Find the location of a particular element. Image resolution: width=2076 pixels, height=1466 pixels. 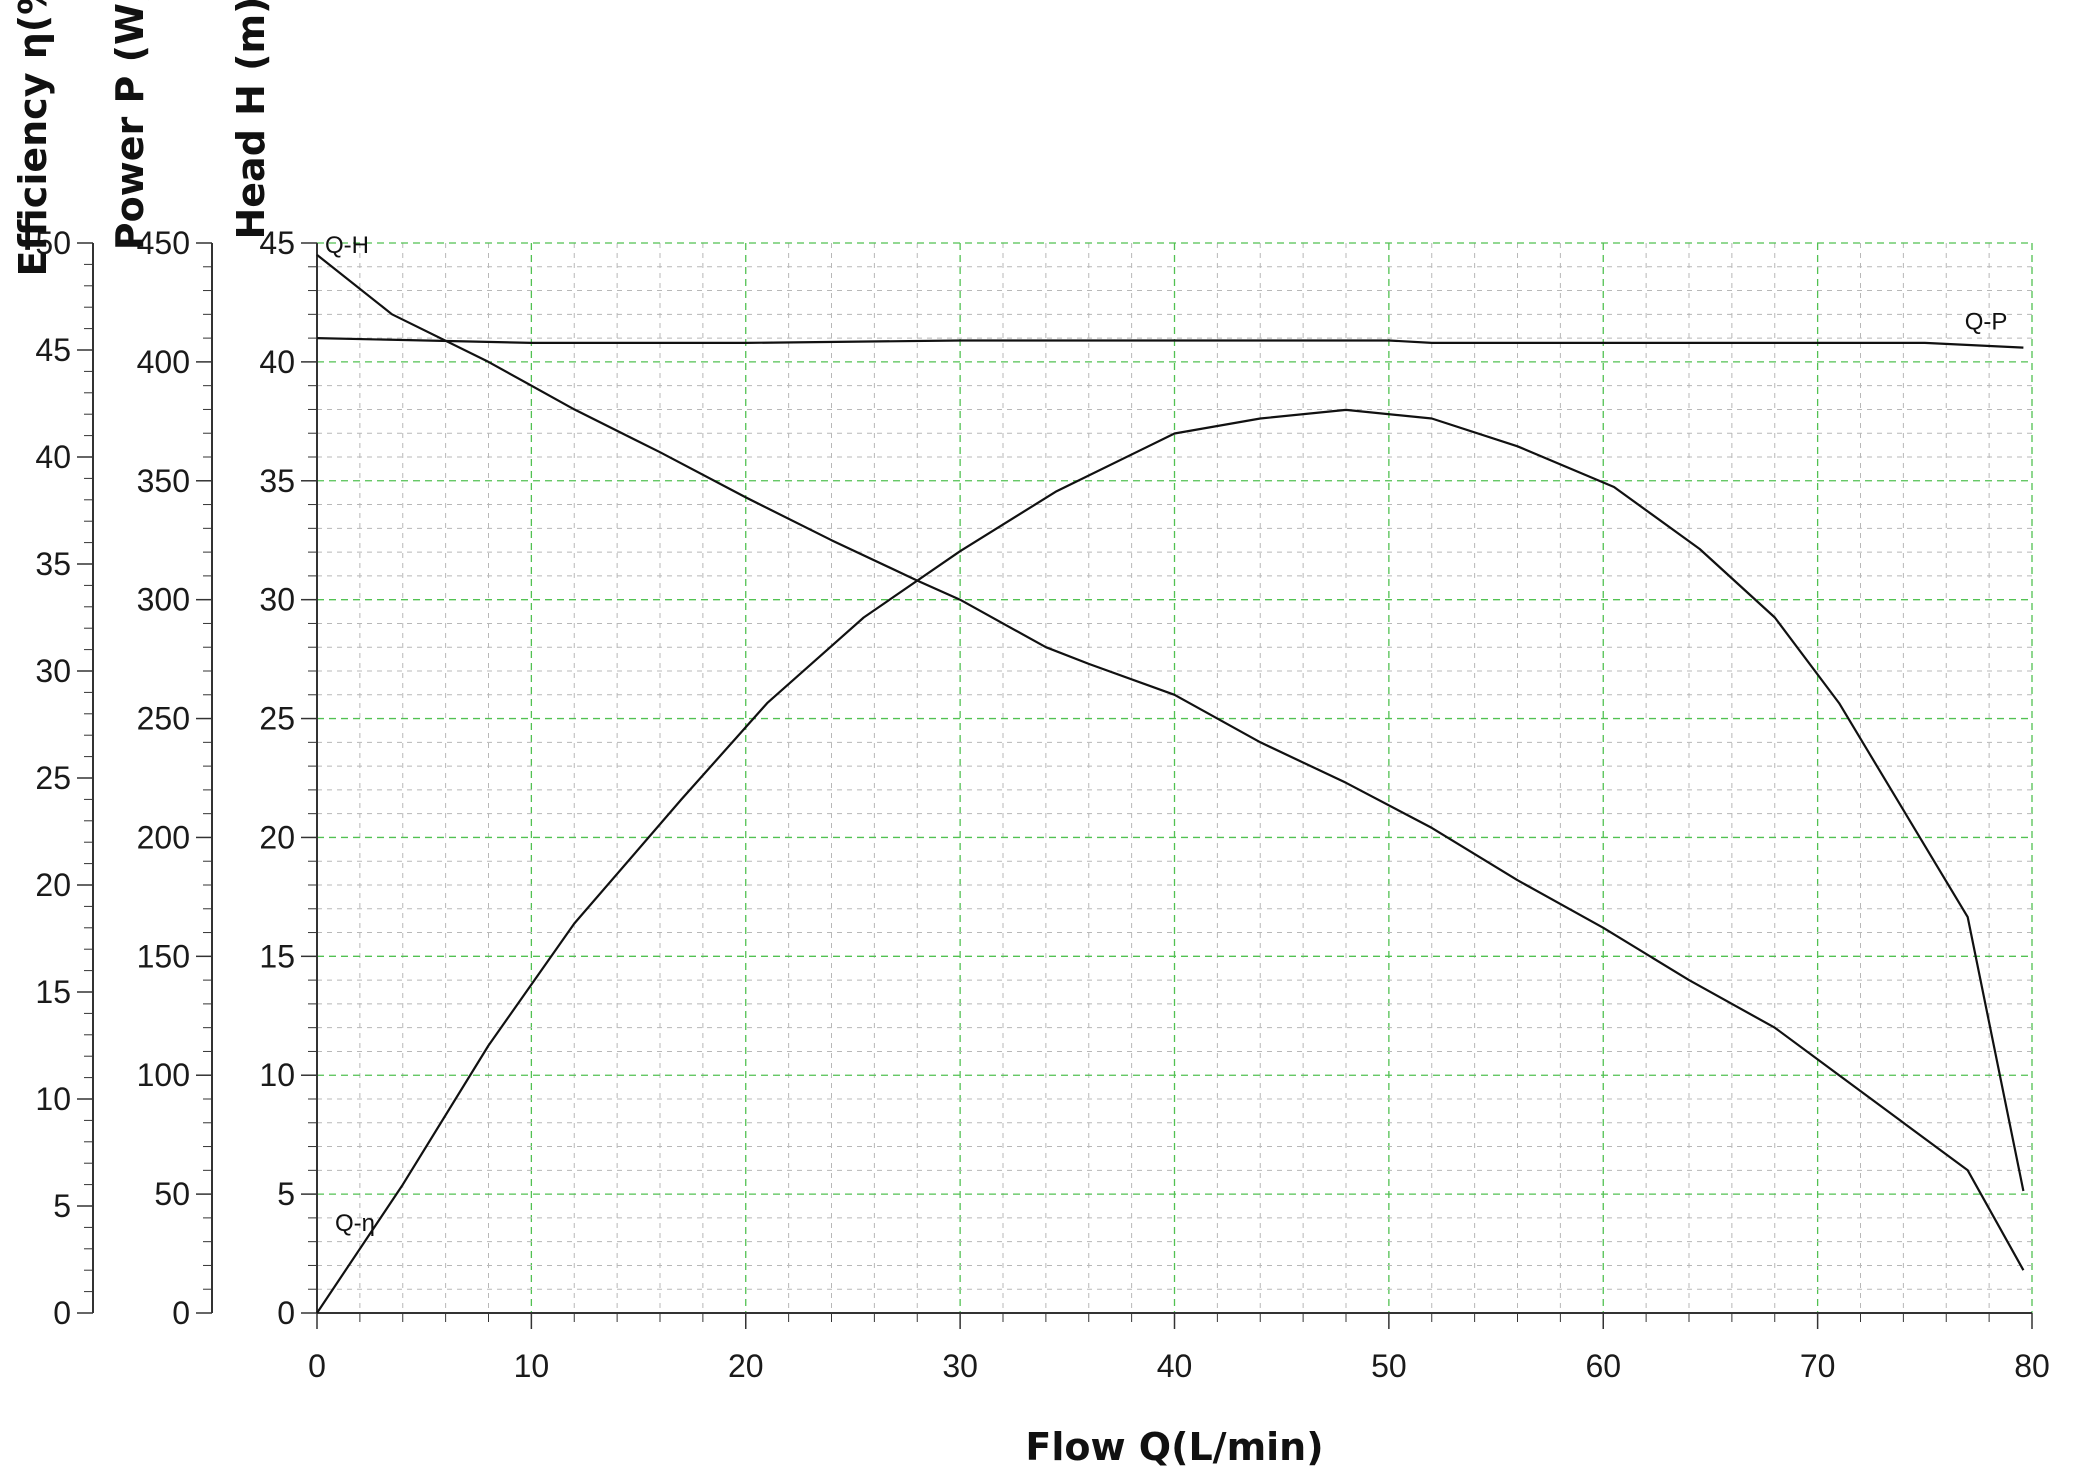

head-tick-label: 40 is located at coordinates (277, 362).